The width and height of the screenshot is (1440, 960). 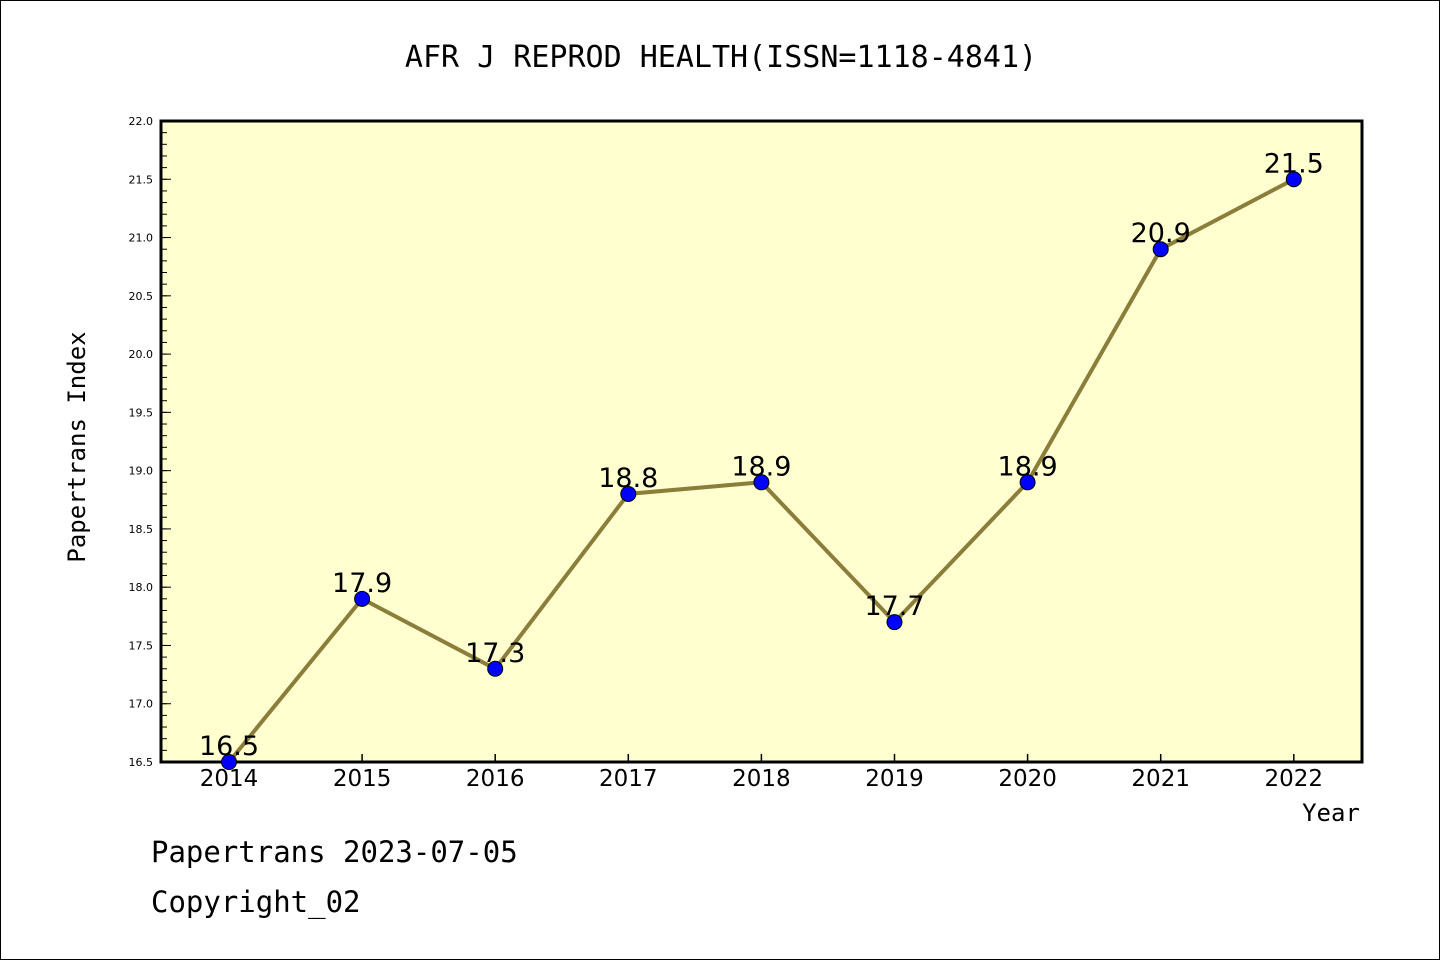 What do you see at coordinates (229, 779) in the screenshot?
I see `x-tick-label: 2014` at bounding box center [229, 779].